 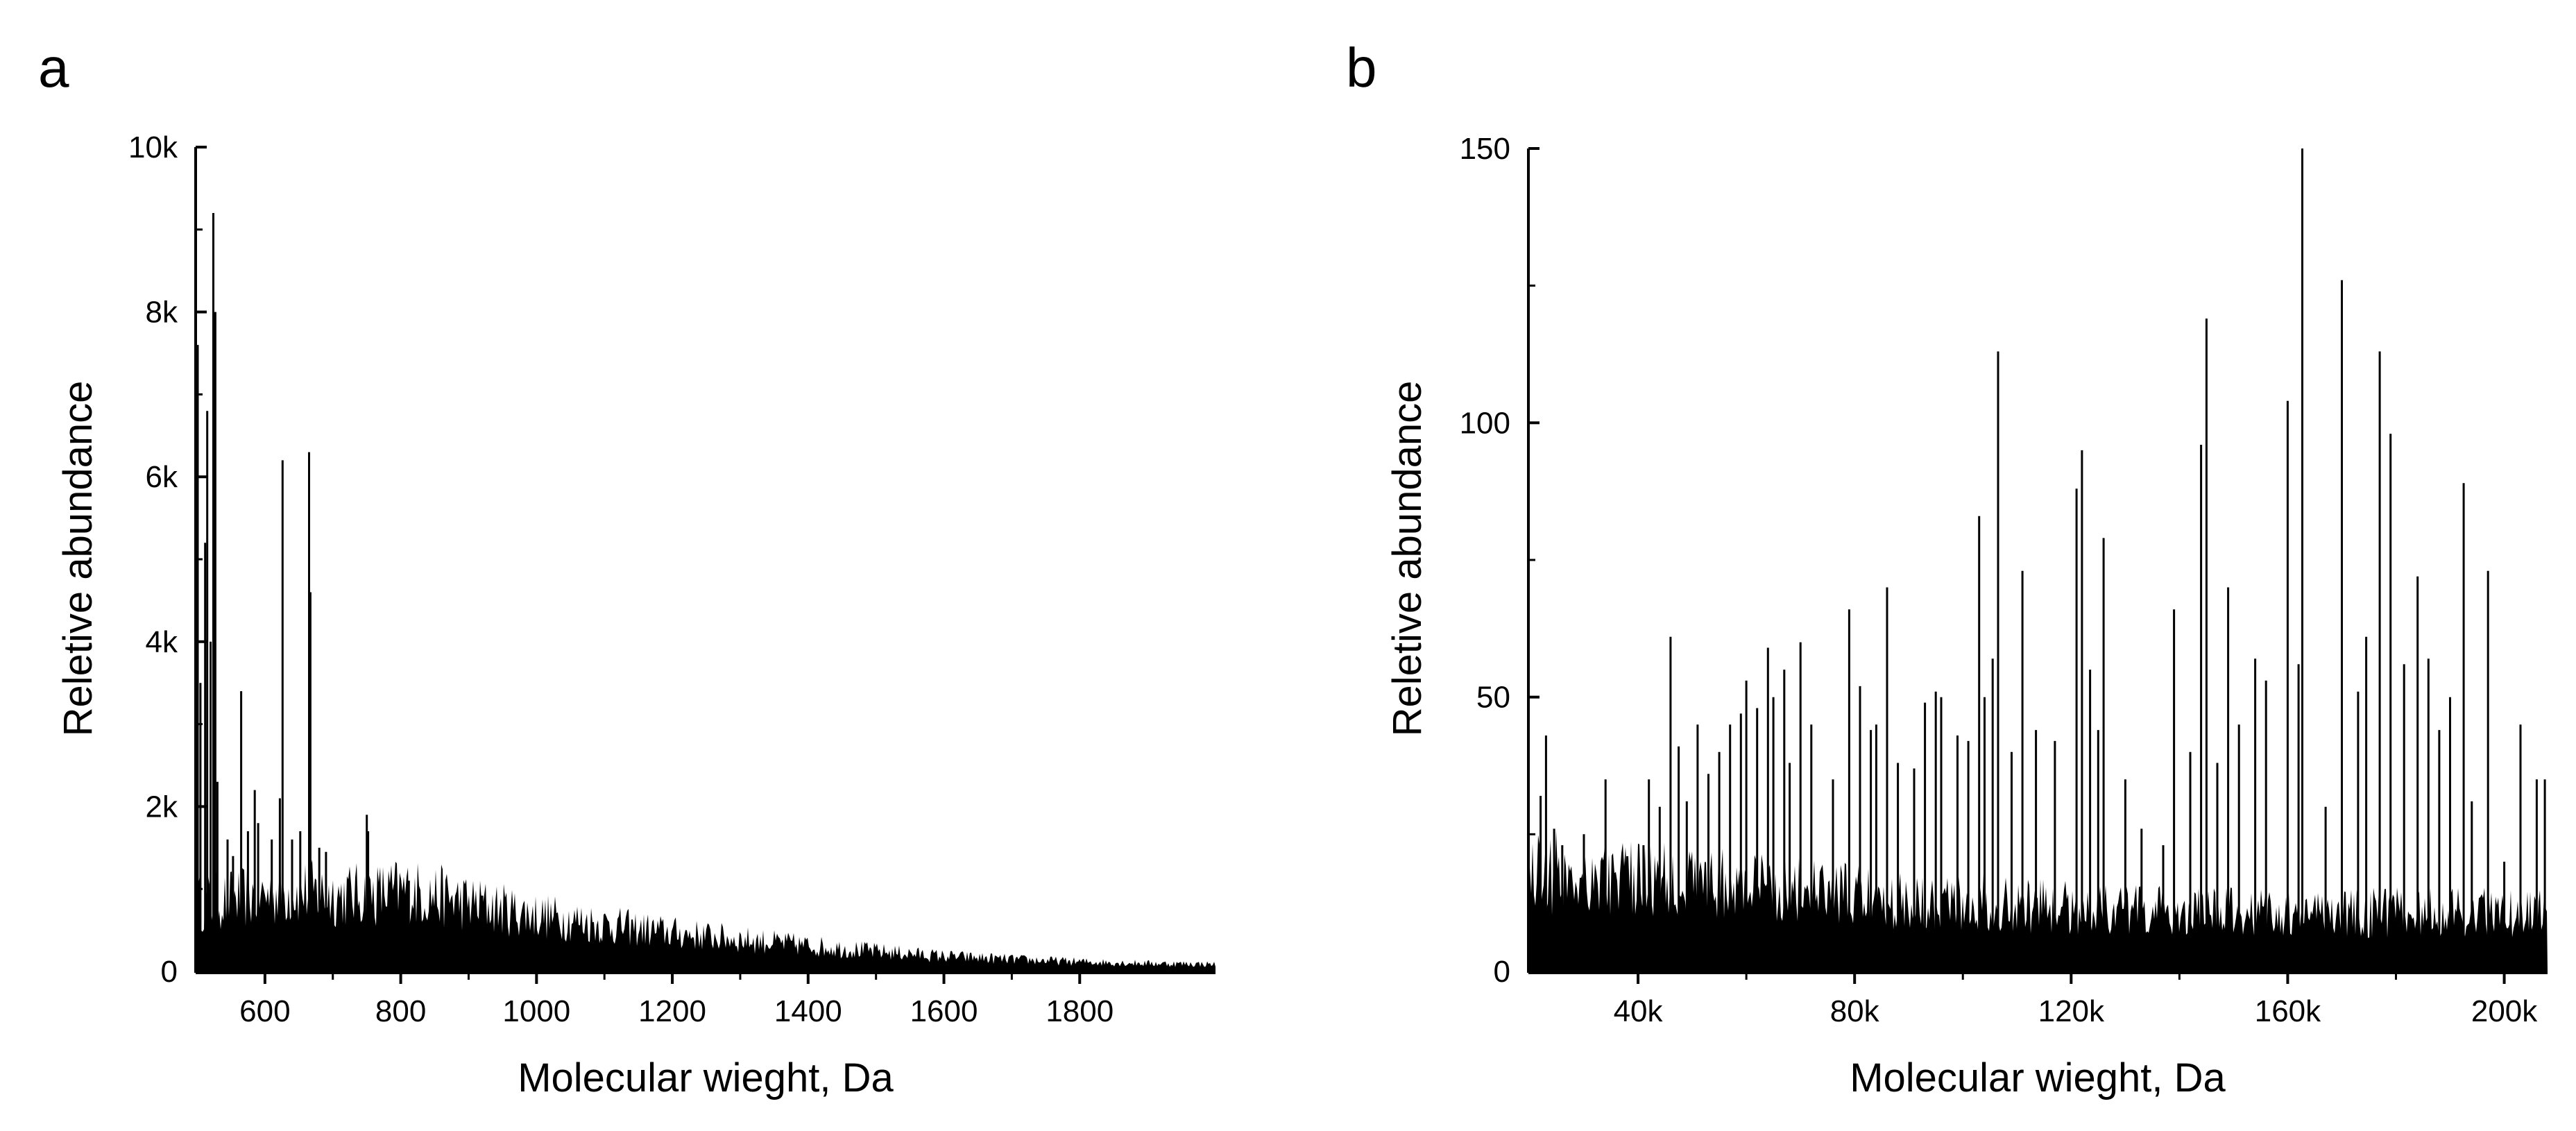 What do you see at coordinates (1485, 149) in the screenshot?
I see `panel-b-y-tick-label: 150` at bounding box center [1485, 149].